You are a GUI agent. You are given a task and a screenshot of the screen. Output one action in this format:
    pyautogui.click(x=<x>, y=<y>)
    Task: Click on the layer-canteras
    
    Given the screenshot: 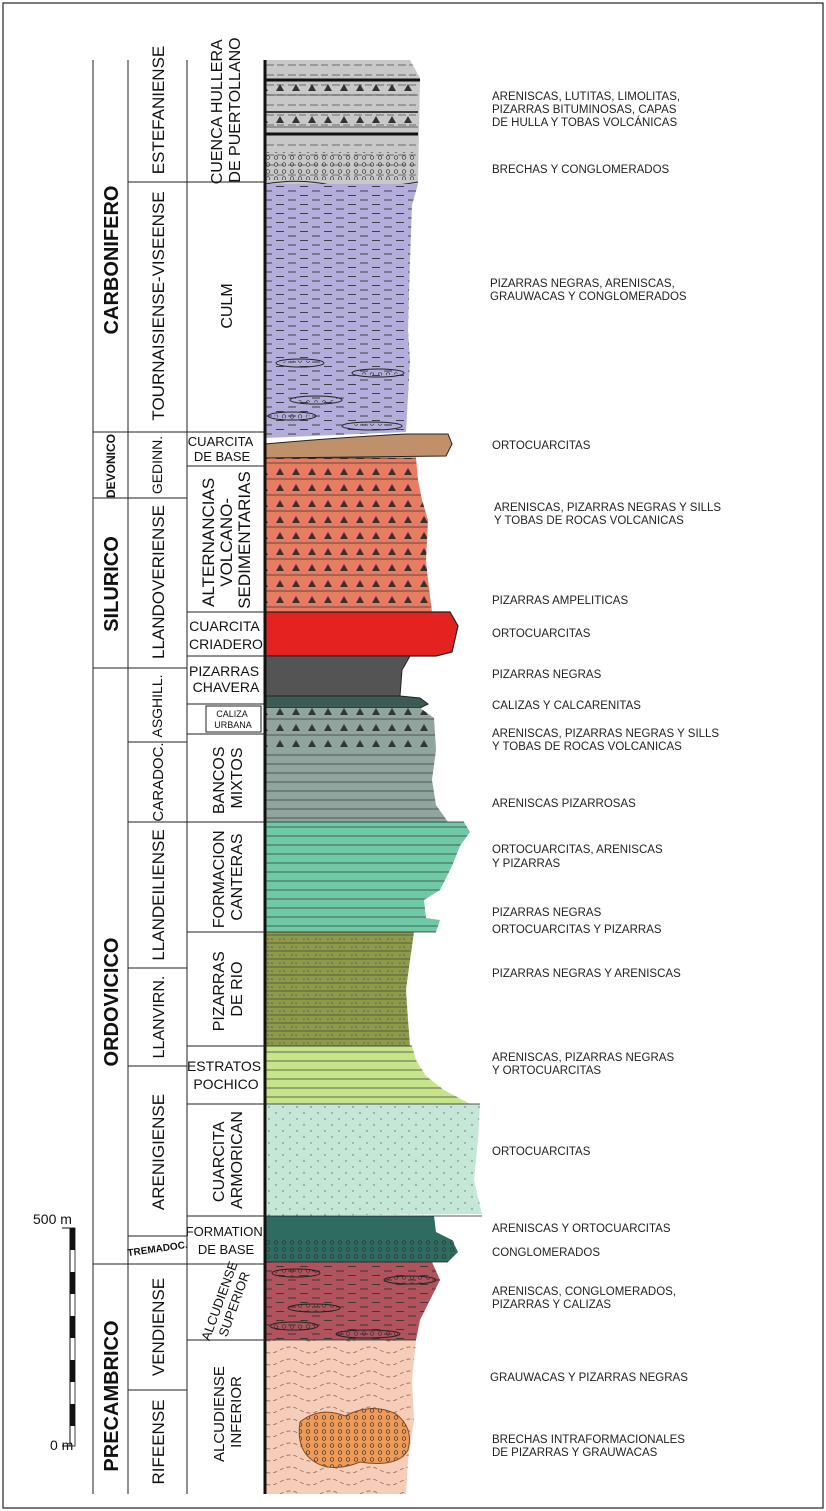 What is the action you would take?
    pyautogui.click(x=367, y=877)
    